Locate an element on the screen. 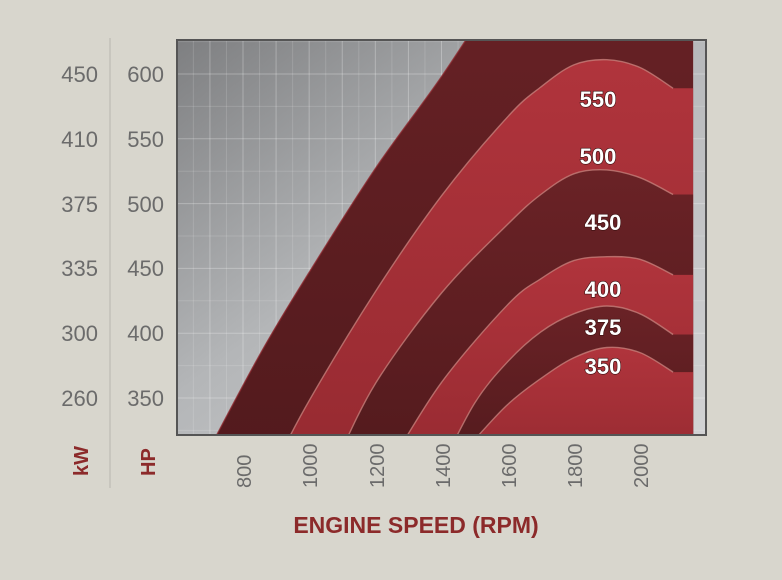  x-tick: 2000 is located at coordinates (642, 466).